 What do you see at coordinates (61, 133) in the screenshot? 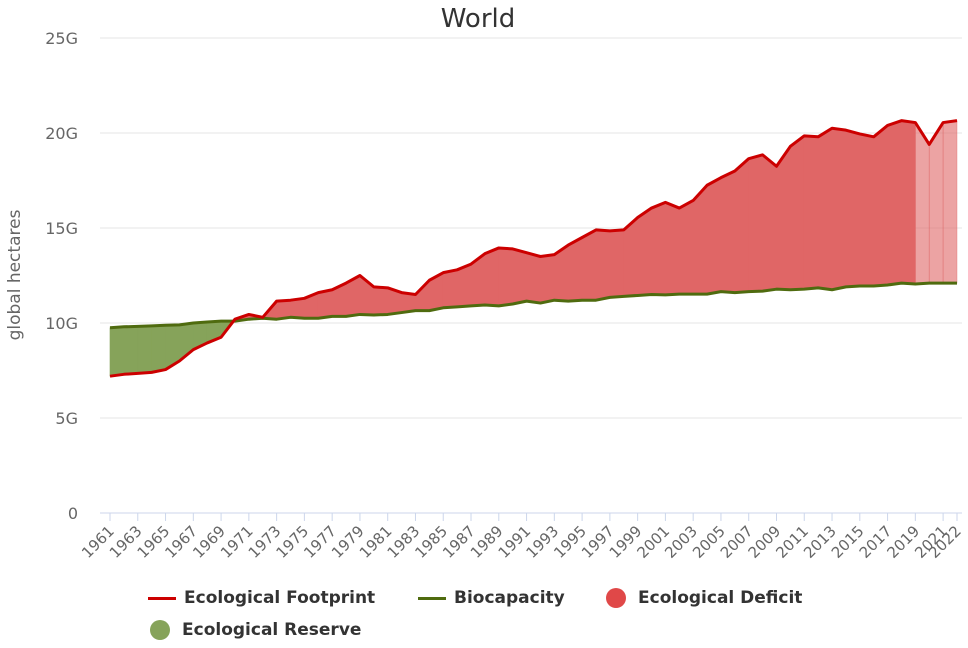
I see `y-tick-label: 20G` at bounding box center [61, 133].